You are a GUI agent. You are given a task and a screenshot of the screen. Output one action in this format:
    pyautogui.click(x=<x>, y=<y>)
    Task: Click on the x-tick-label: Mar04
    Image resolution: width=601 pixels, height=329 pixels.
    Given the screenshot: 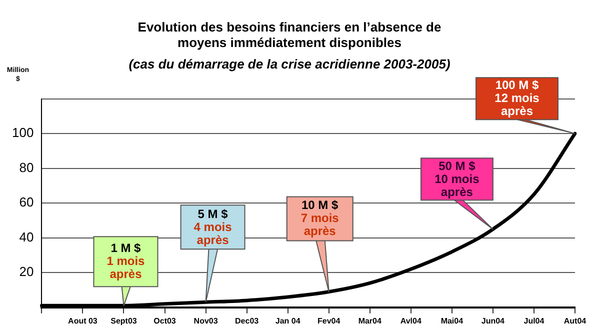 What is the action you would take?
    pyautogui.click(x=370, y=321)
    